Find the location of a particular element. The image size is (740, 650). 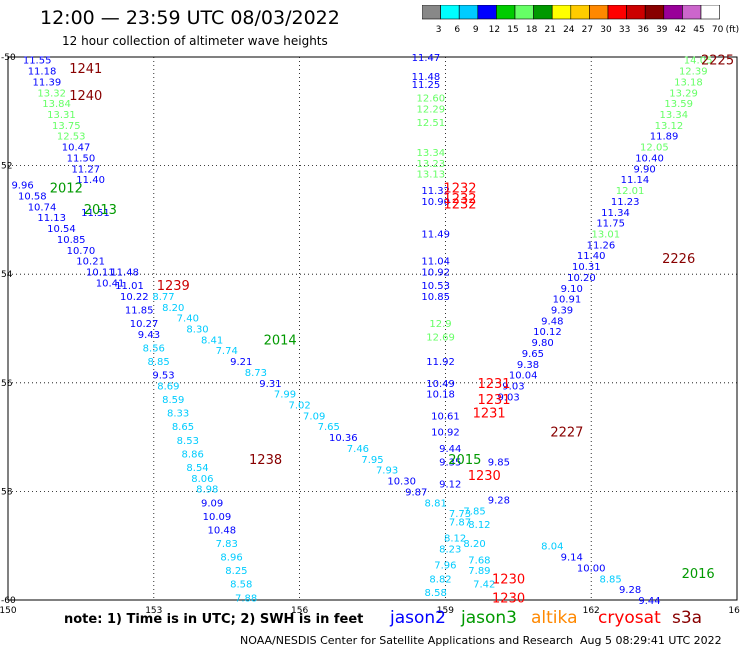

swh-value: 8.77 is located at coordinates (163, 297).